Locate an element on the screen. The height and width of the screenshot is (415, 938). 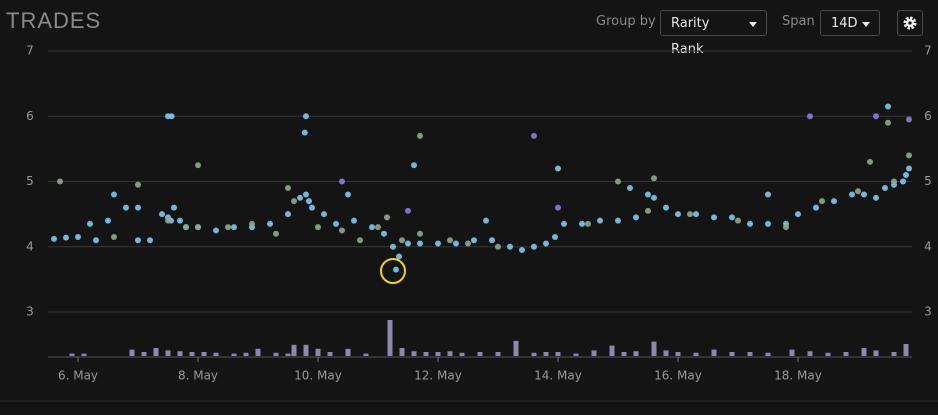
group-by-dropdown: Rarity Rank is located at coordinates (713, 33).